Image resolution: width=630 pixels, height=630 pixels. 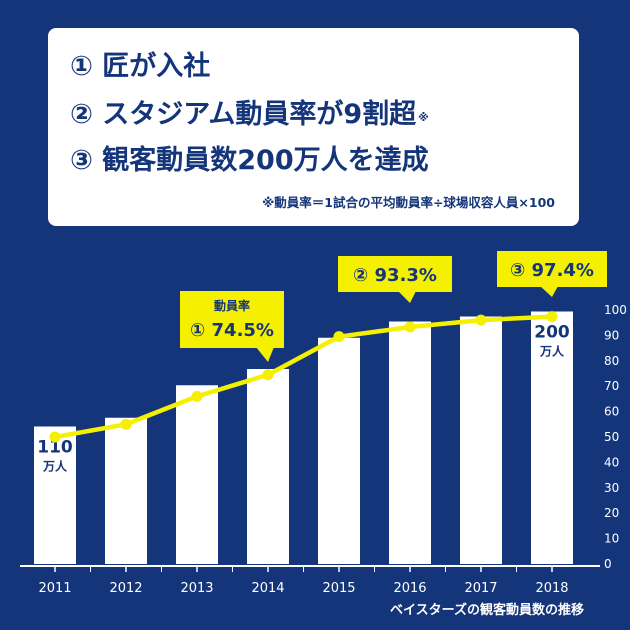 I want to click on x-tick-label: 2014, so click(x=267, y=588).